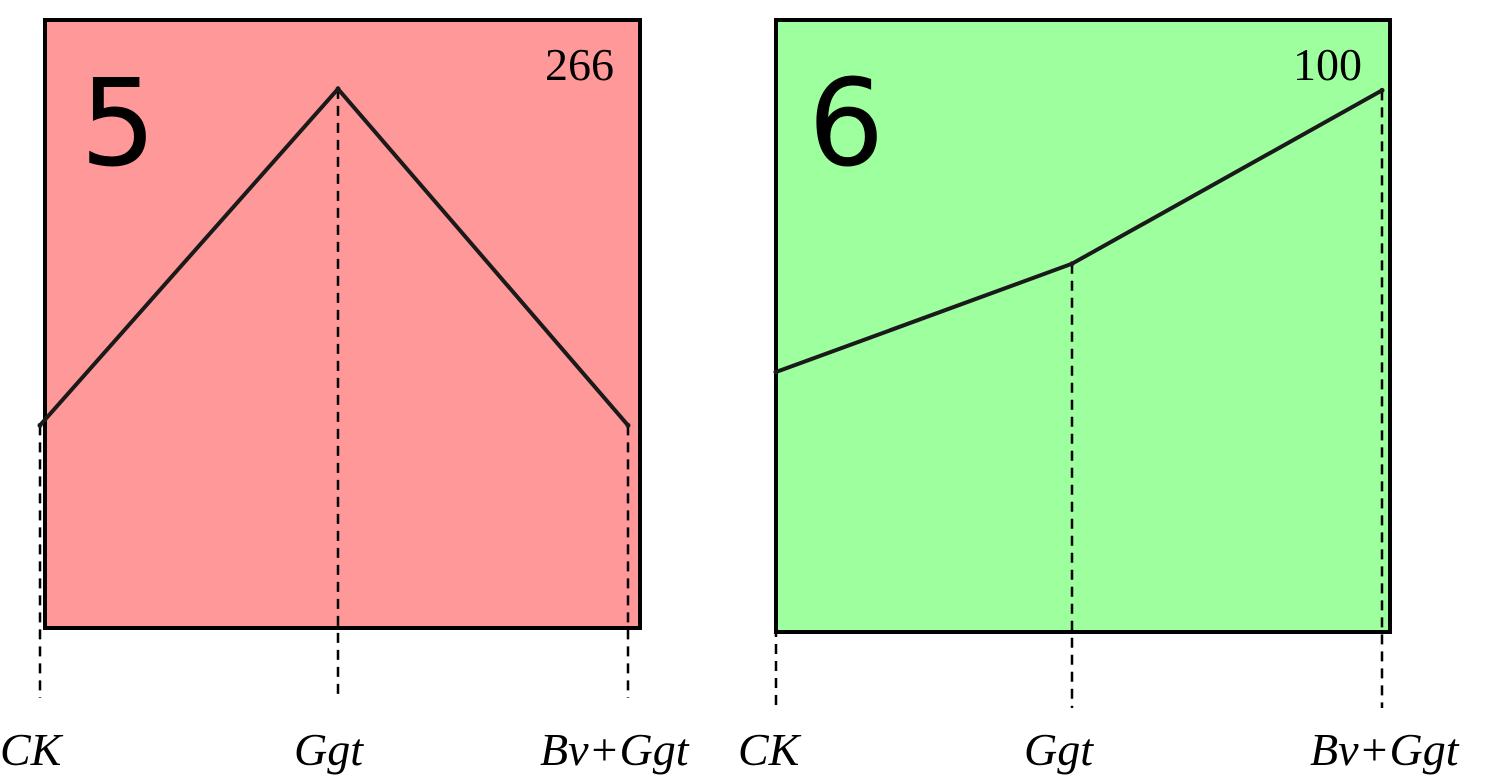 Image resolution: width=1507 pixels, height=781 pixels. Describe the element at coordinates (1327, 64) in the screenshot. I see `max-value-label: 100` at that location.